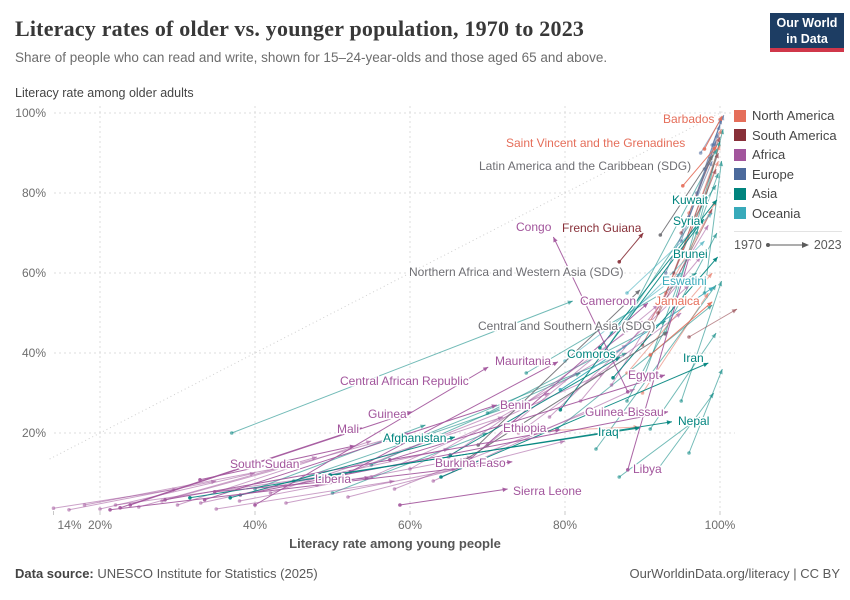 This screenshot has width=850, height=600. I want to click on country-label: Guinea-Bissau, so click(624, 412).